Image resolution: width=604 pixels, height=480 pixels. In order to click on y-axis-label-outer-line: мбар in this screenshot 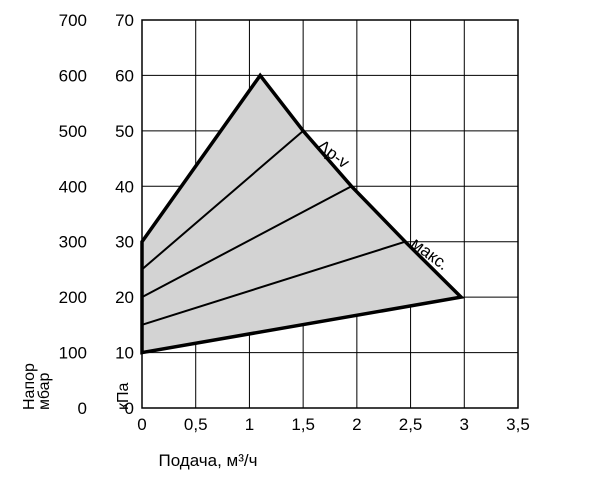, I will do `click(44, 391)`.